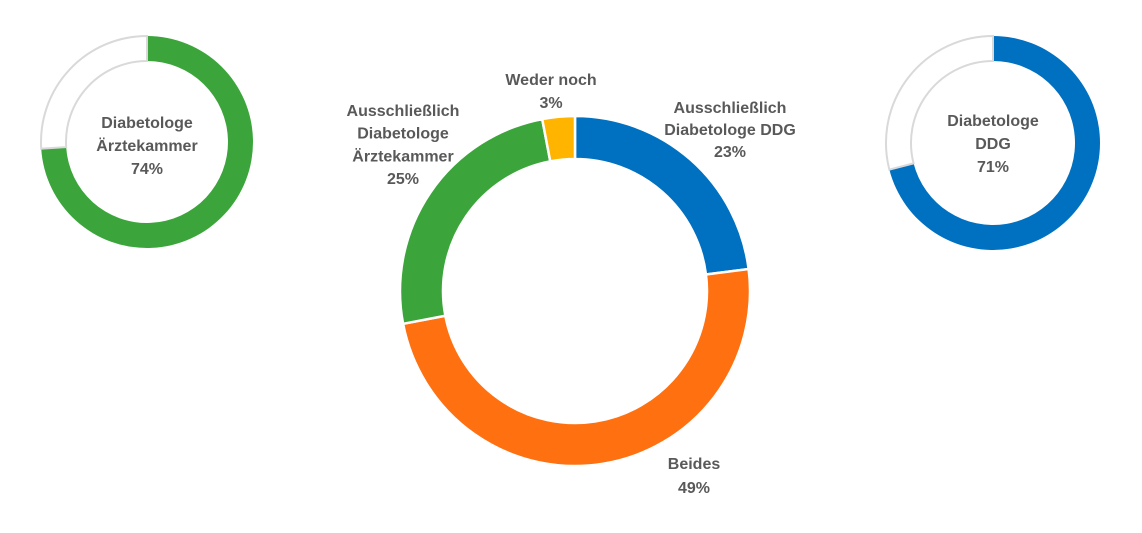  Describe the element at coordinates (550, 80) in the screenshot. I see `label-3-line-0: Weder noch` at that location.